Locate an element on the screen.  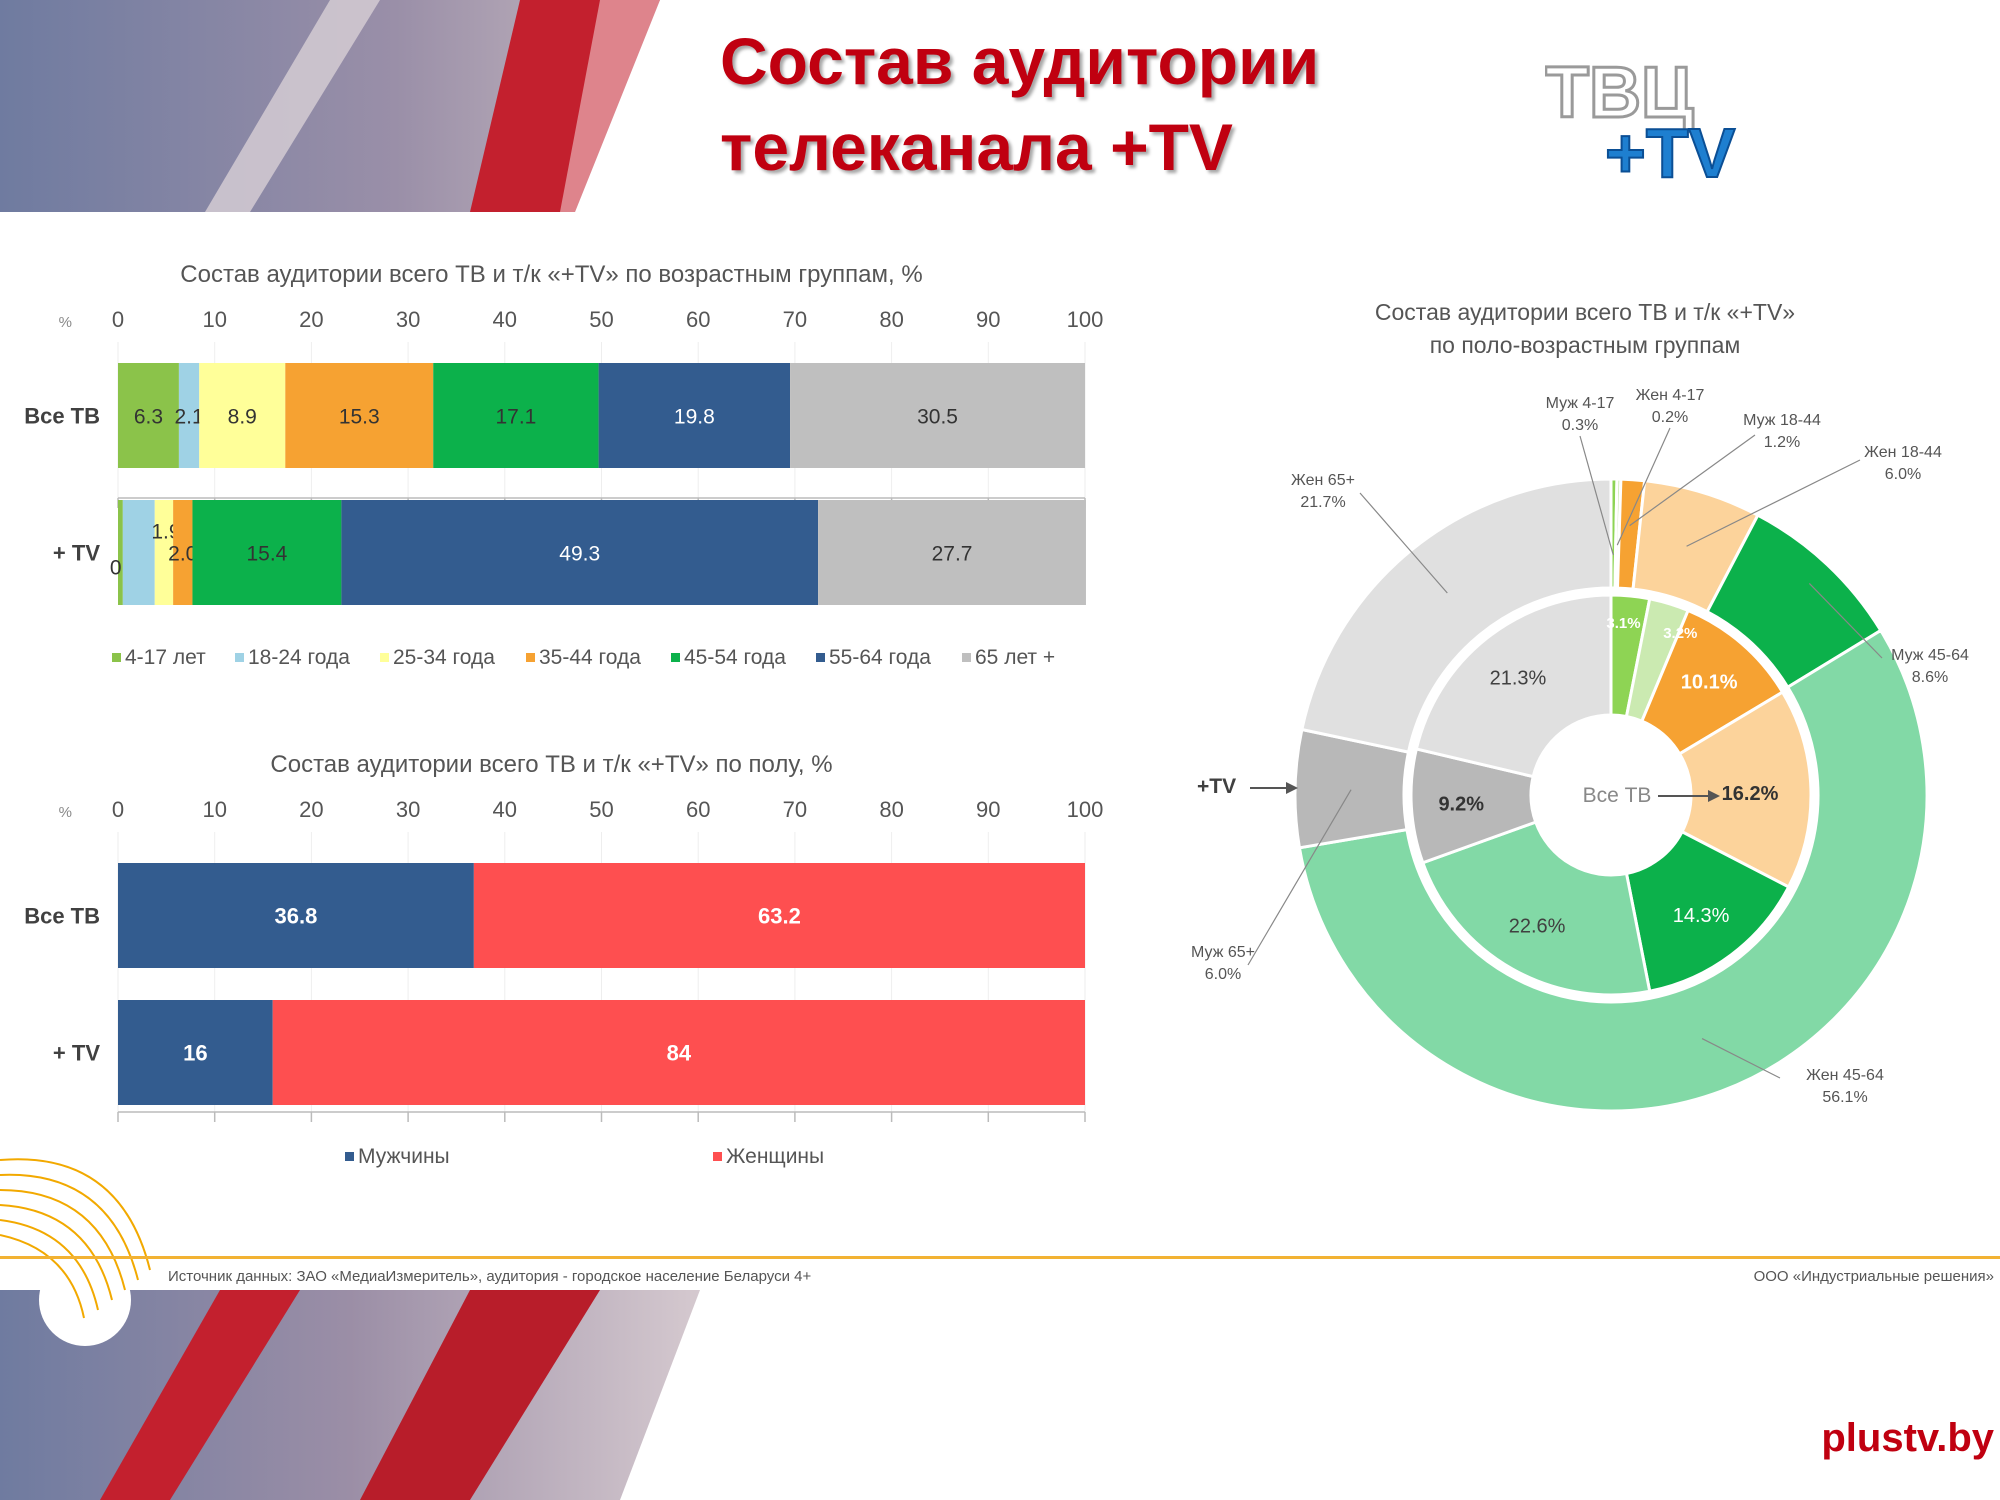
outer-ring-value: 21.7% is located at coordinates (1322, 502).